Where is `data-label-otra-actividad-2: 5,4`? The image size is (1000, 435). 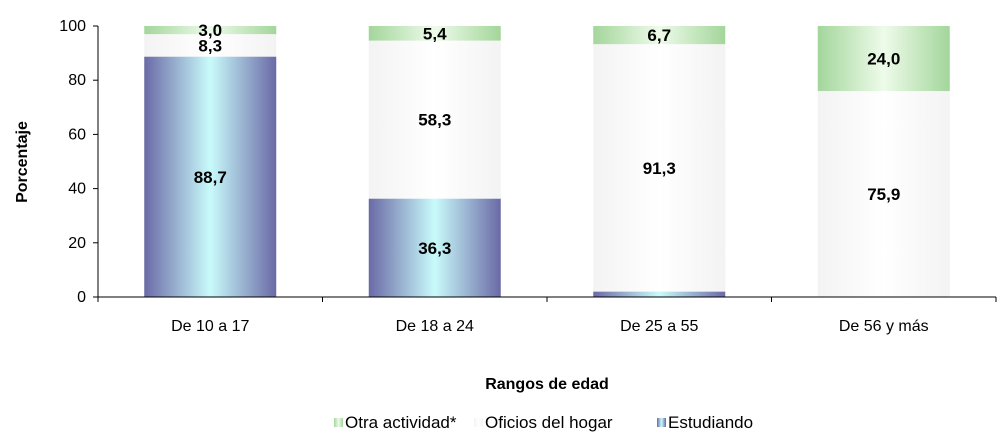 data-label-otra-actividad-2: 5,4 is located at coordinates (435, 33).